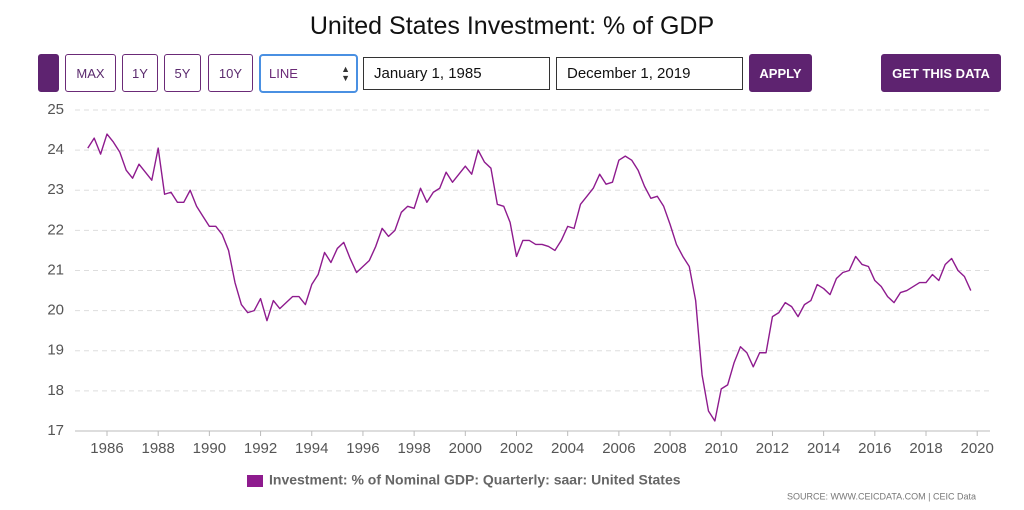 This screenshot has width=1024, height=510. Describe the element at coordinates (90, 73) in the screenshot. I see `range-button: MAX` at that location.